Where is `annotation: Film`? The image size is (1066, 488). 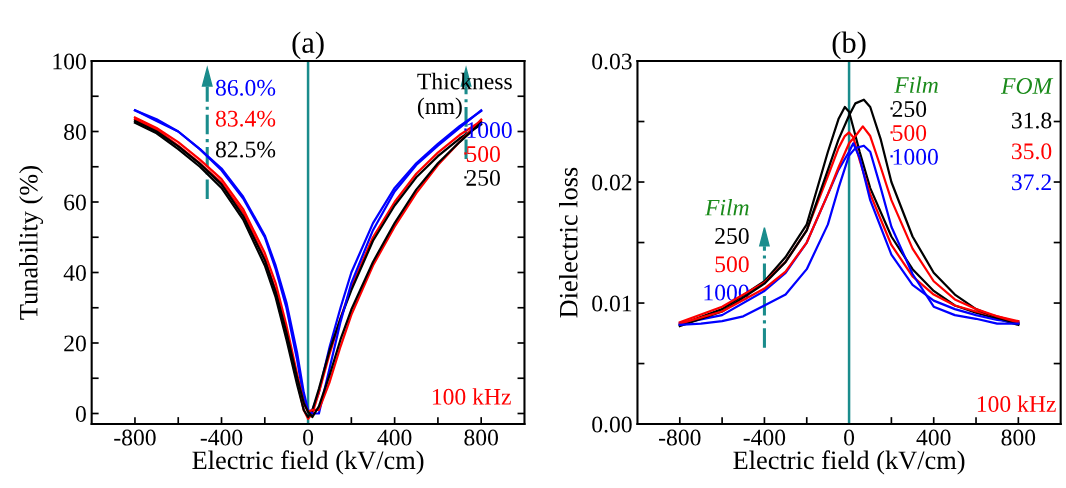
annotation: Film is located at coordinates (726, 207).